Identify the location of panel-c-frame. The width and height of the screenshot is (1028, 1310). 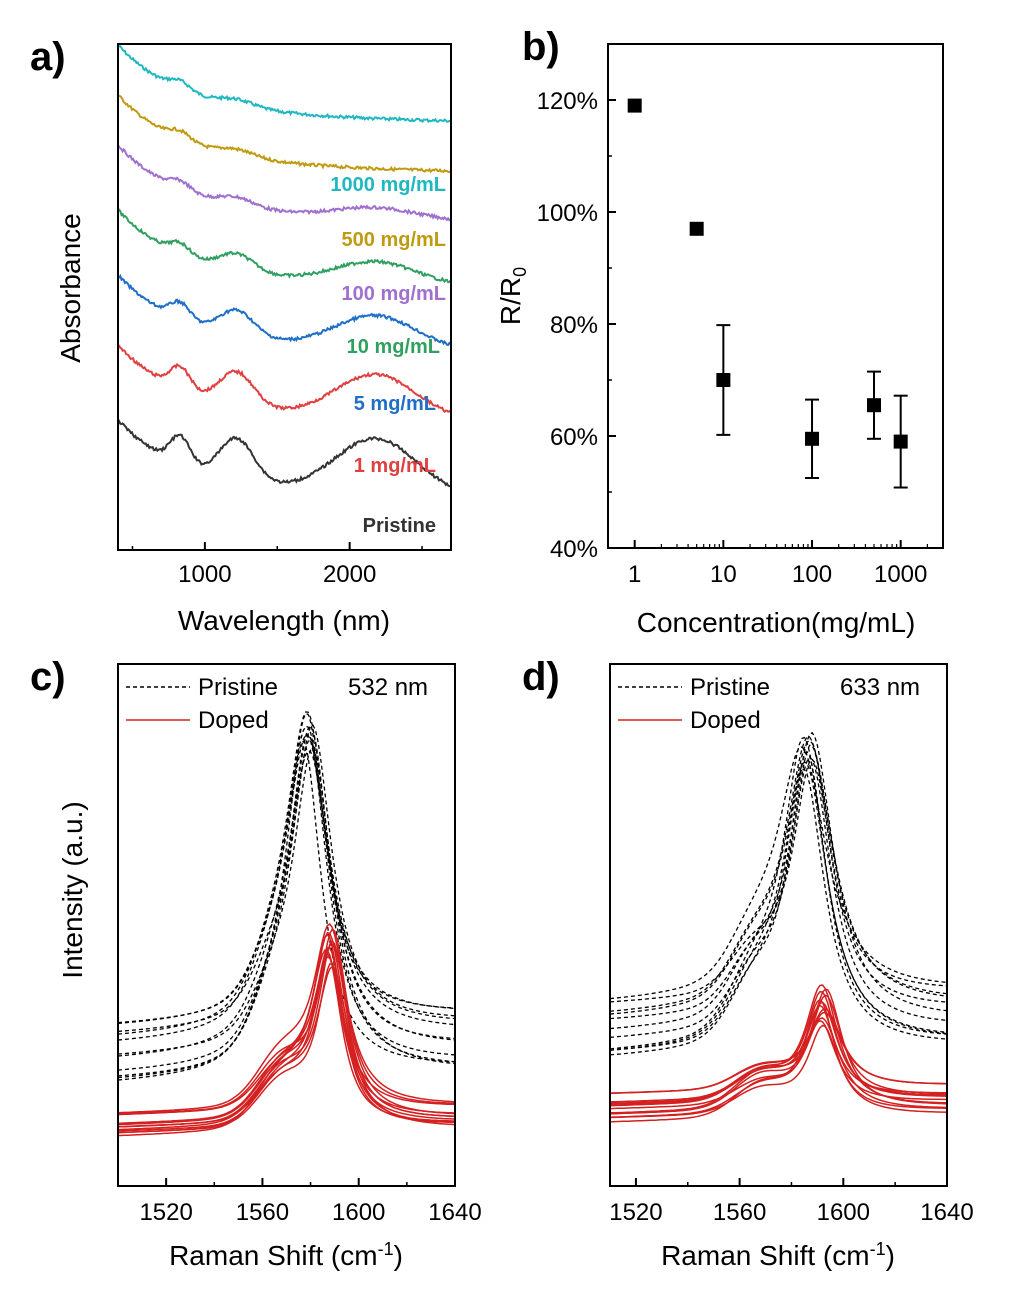
(286, 925).